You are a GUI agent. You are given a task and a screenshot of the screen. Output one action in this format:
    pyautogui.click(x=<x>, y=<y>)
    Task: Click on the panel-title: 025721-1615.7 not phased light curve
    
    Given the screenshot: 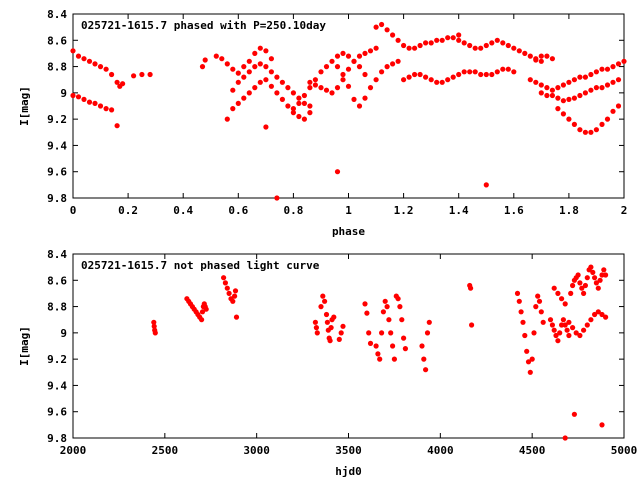 What is the action you would take?
    pyautogui.click(x=200, y=265)
    